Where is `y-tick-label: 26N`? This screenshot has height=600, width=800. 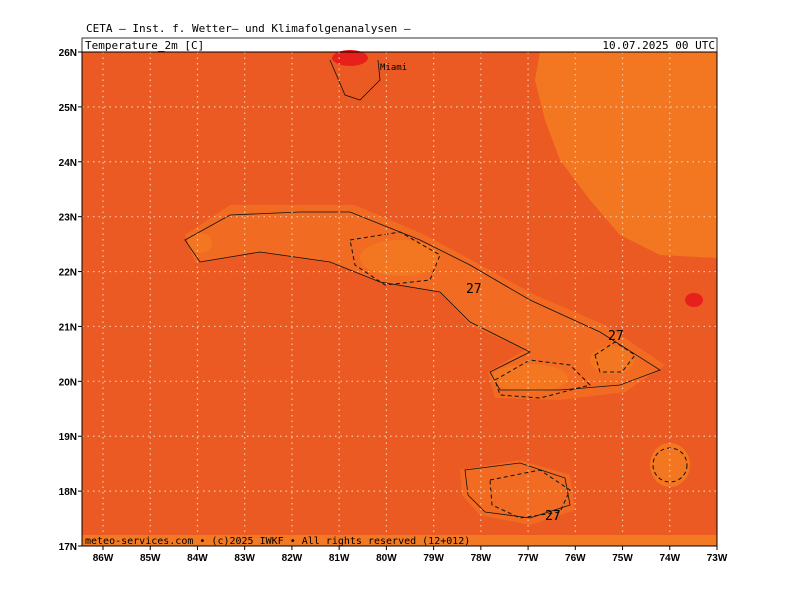
y-tick-label: 26N is located at coordinates (68, 53).